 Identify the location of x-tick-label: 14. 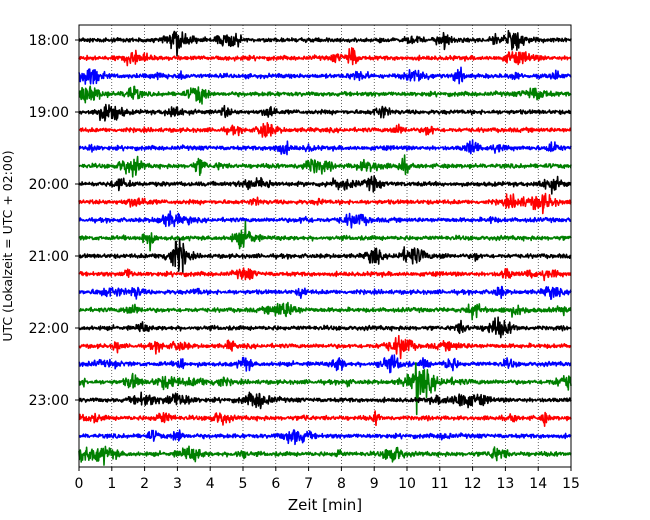
(538, 484).